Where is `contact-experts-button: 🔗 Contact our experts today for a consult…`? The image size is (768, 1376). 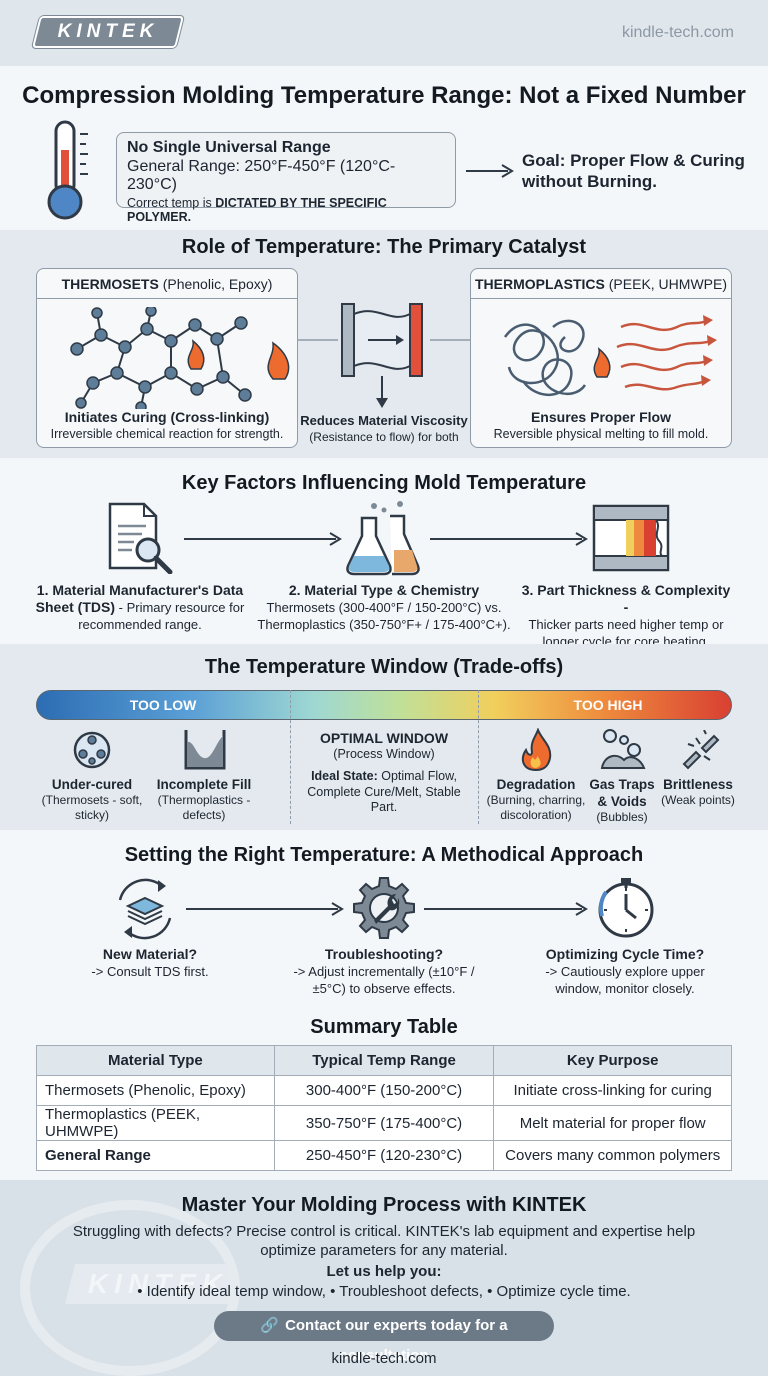
contact-experts-button: 🔗 Contact our experts today for a consult… is located at coordinates (384, 1337).